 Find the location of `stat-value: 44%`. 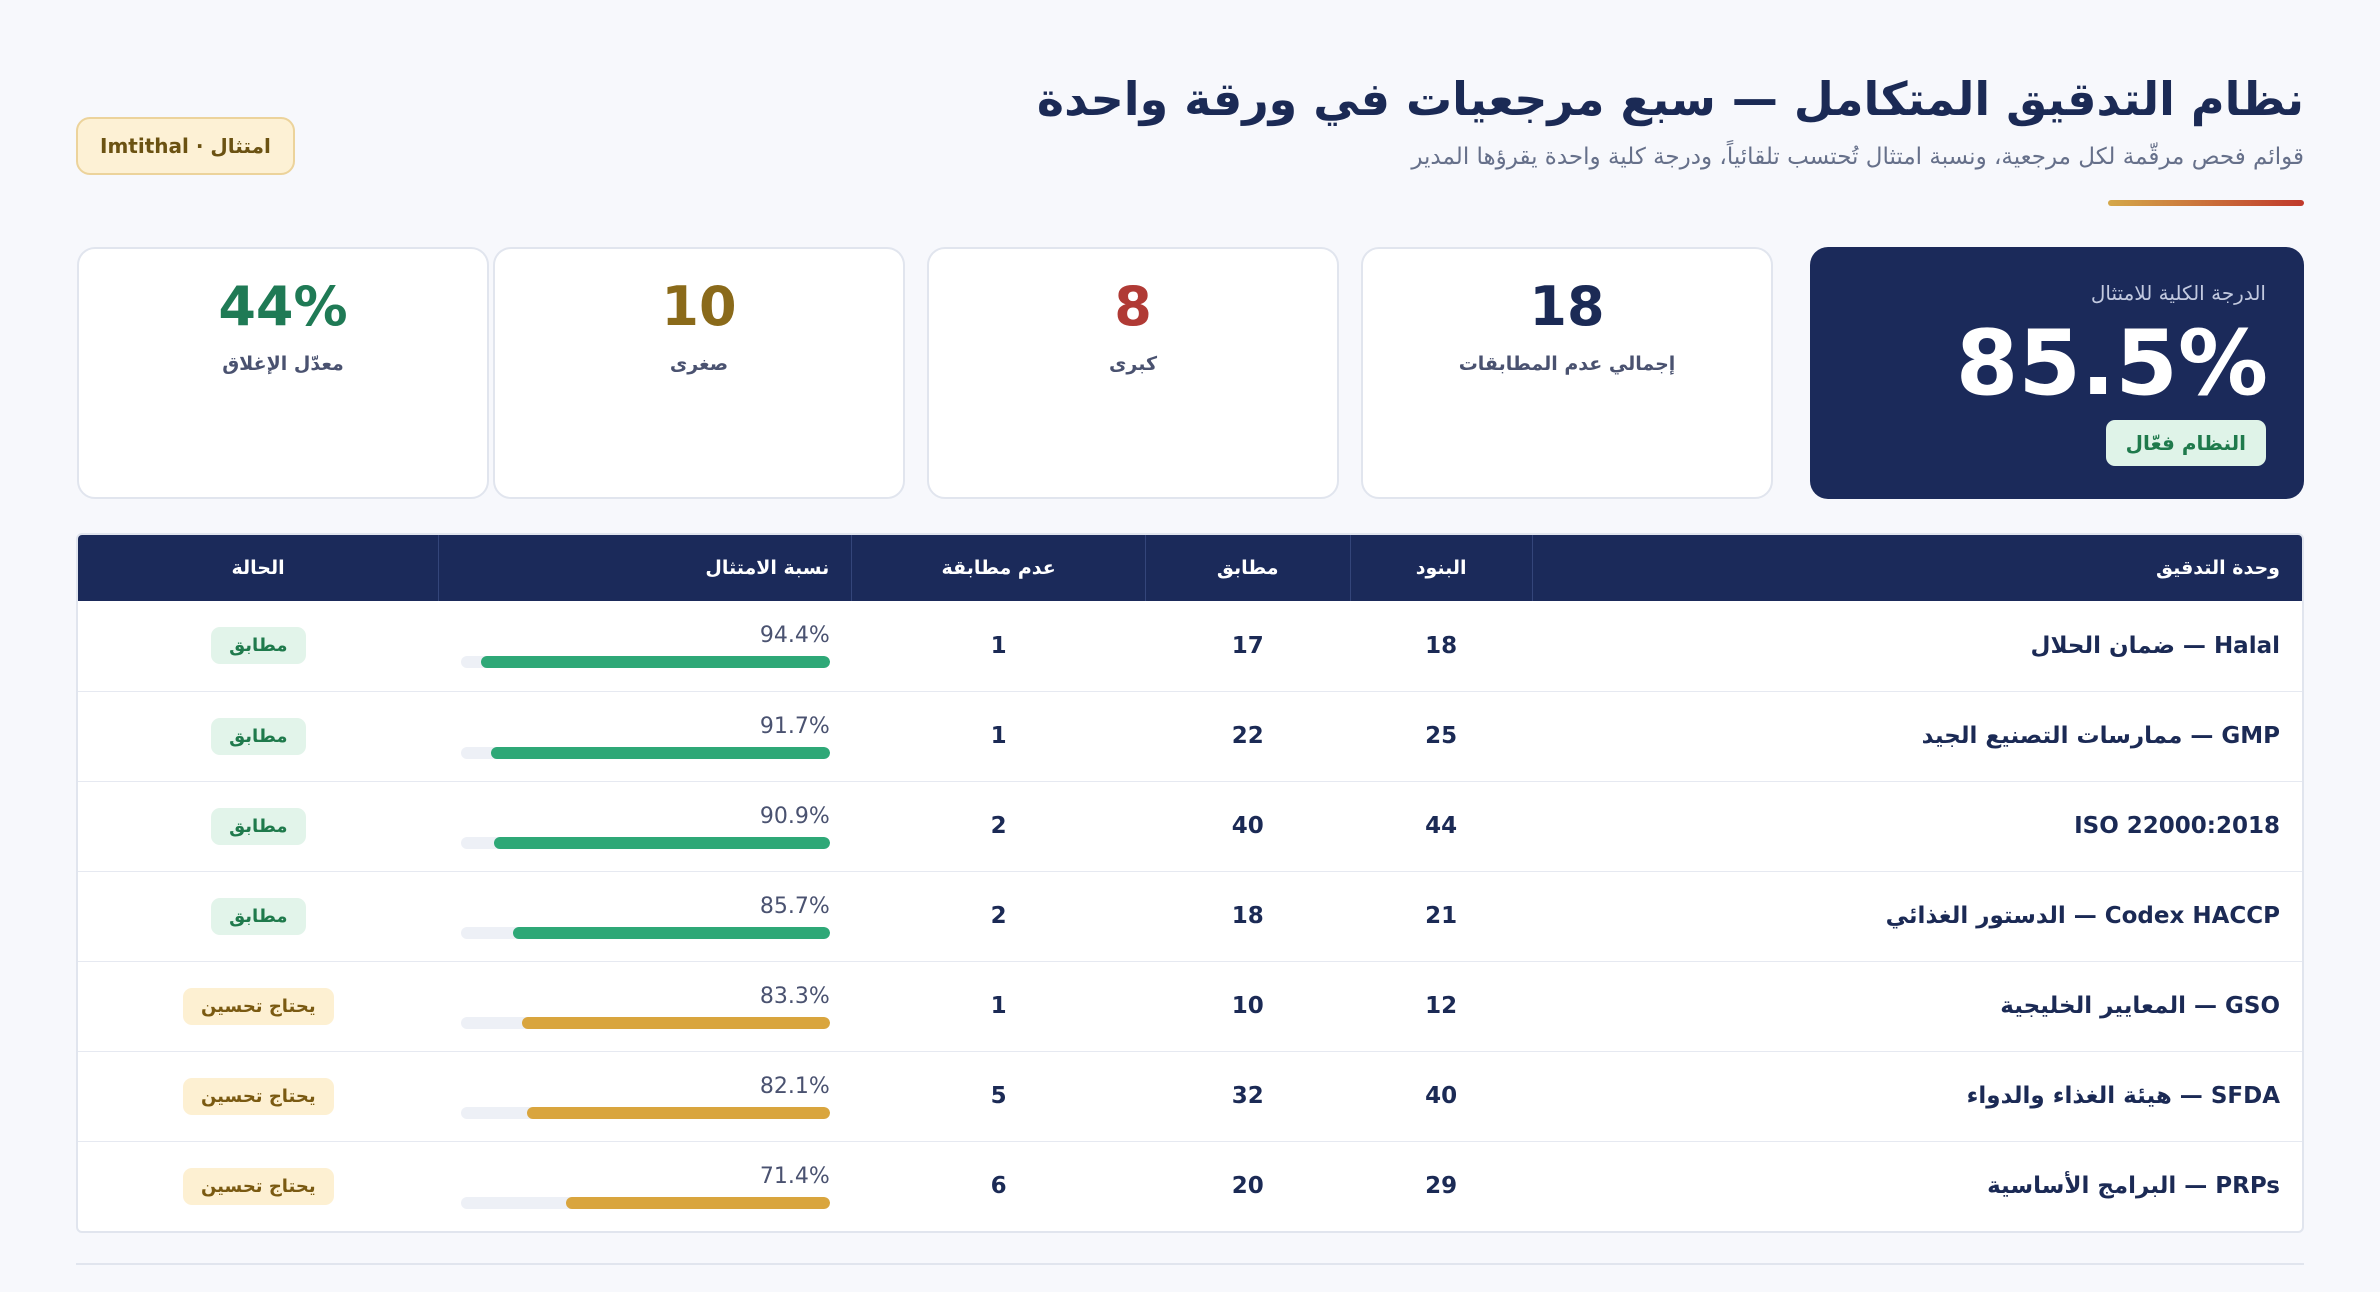

stat-value: 44% is located at coordinates (283, 306).